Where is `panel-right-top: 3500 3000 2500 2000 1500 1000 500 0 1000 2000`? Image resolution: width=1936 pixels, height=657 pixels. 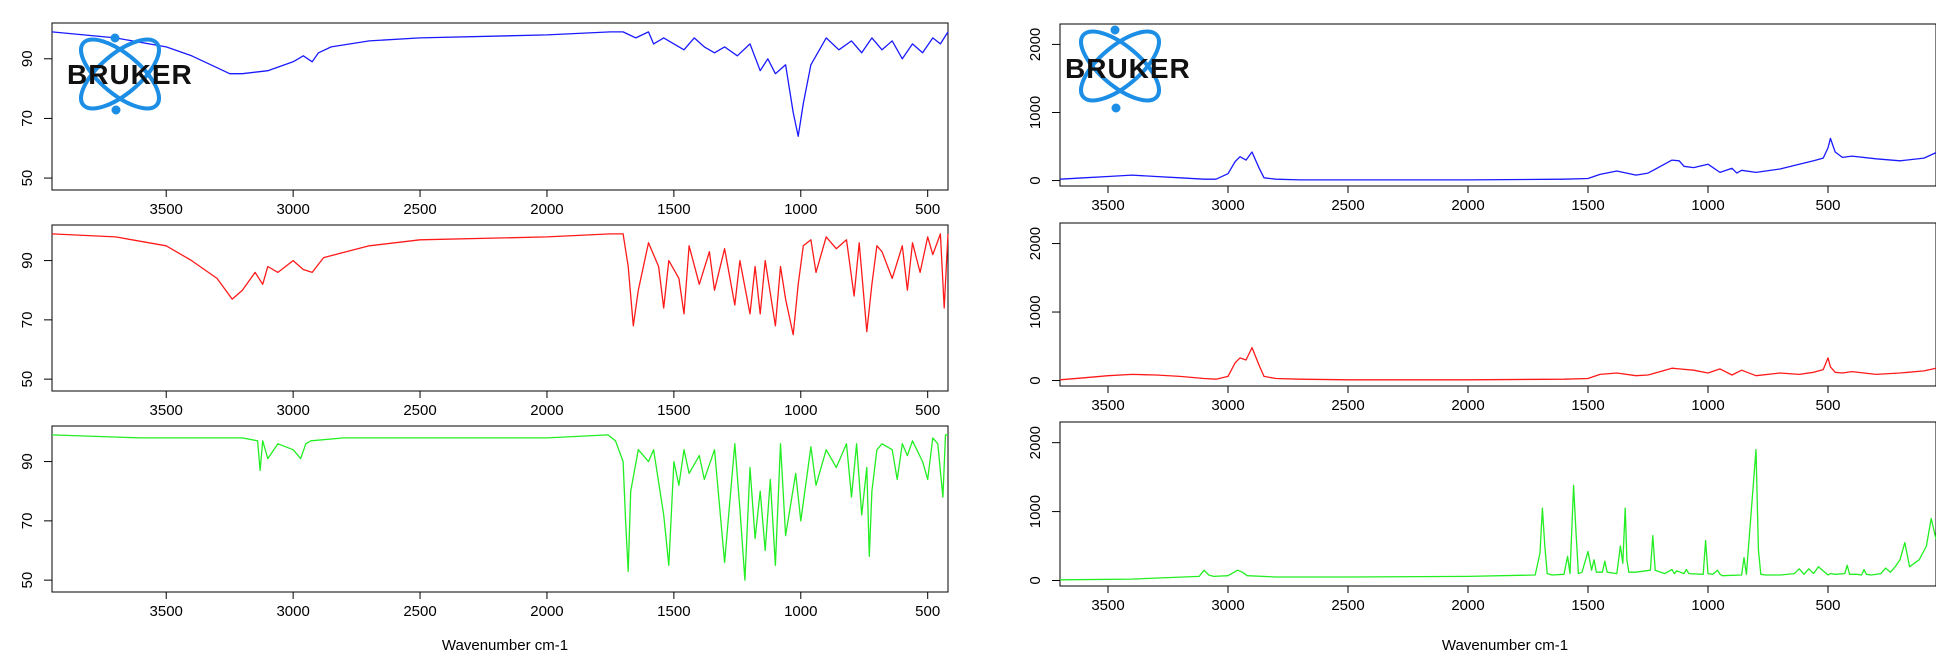
panel-right-top: 3500 3000 2500 2000 1500 1000 500 0 1000 2000 is located at coordinates (1481, 118).